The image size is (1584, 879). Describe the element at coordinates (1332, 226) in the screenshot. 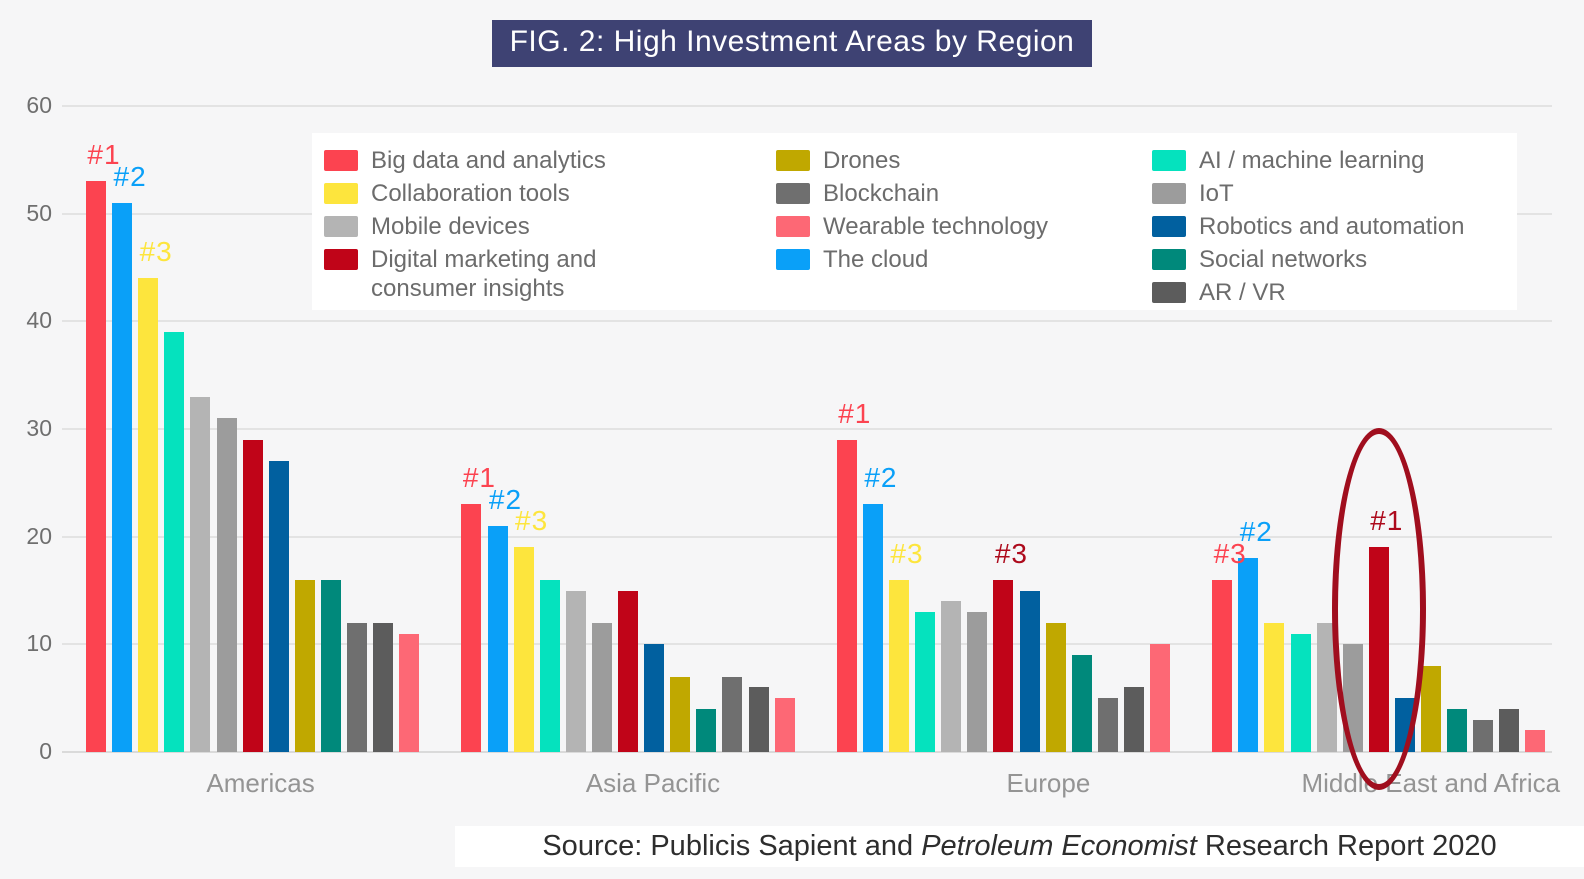

I see `legend-label: Robotics and automation` at that location.